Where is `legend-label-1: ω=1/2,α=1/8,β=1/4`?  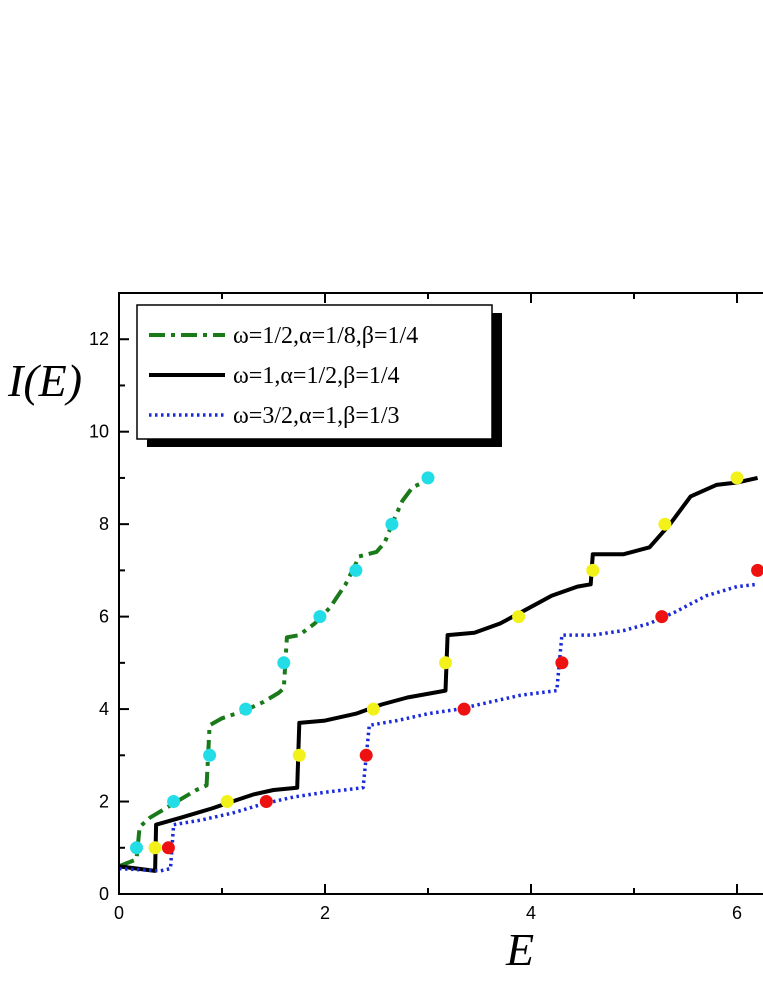 legend-label-1: ω=1/2,α=1/8,β=1/4 is located at coordinates (325, 336).